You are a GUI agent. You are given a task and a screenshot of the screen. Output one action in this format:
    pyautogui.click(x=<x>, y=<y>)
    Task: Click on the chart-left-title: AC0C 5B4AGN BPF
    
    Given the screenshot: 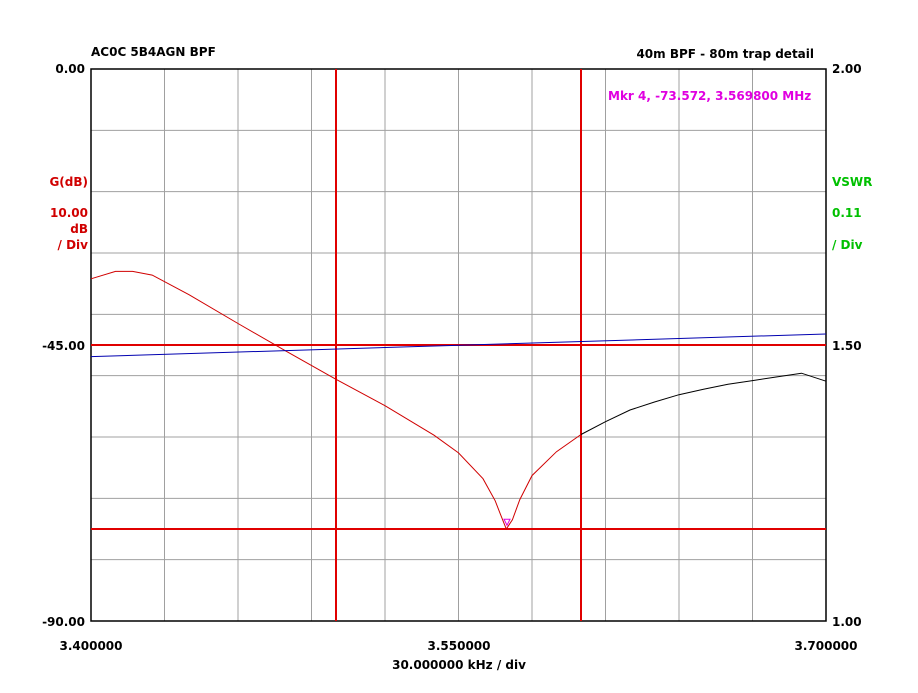 What is the action you would take?
    pyautogui.click(x=153, y=52)
    